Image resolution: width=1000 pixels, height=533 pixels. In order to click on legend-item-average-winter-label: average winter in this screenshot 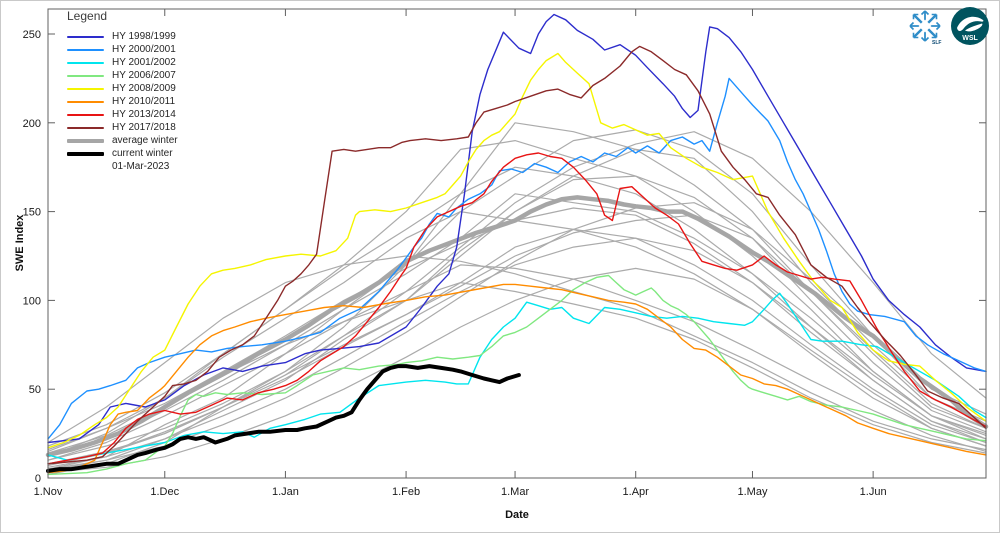, I will do `click(145, 140)`.